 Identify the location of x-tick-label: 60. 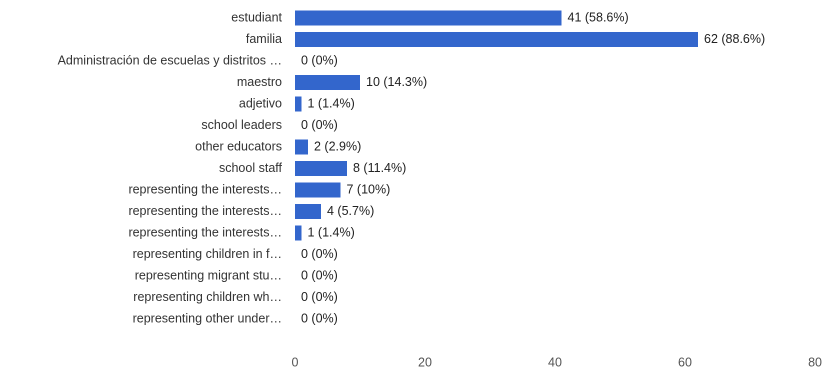
(685, 362).